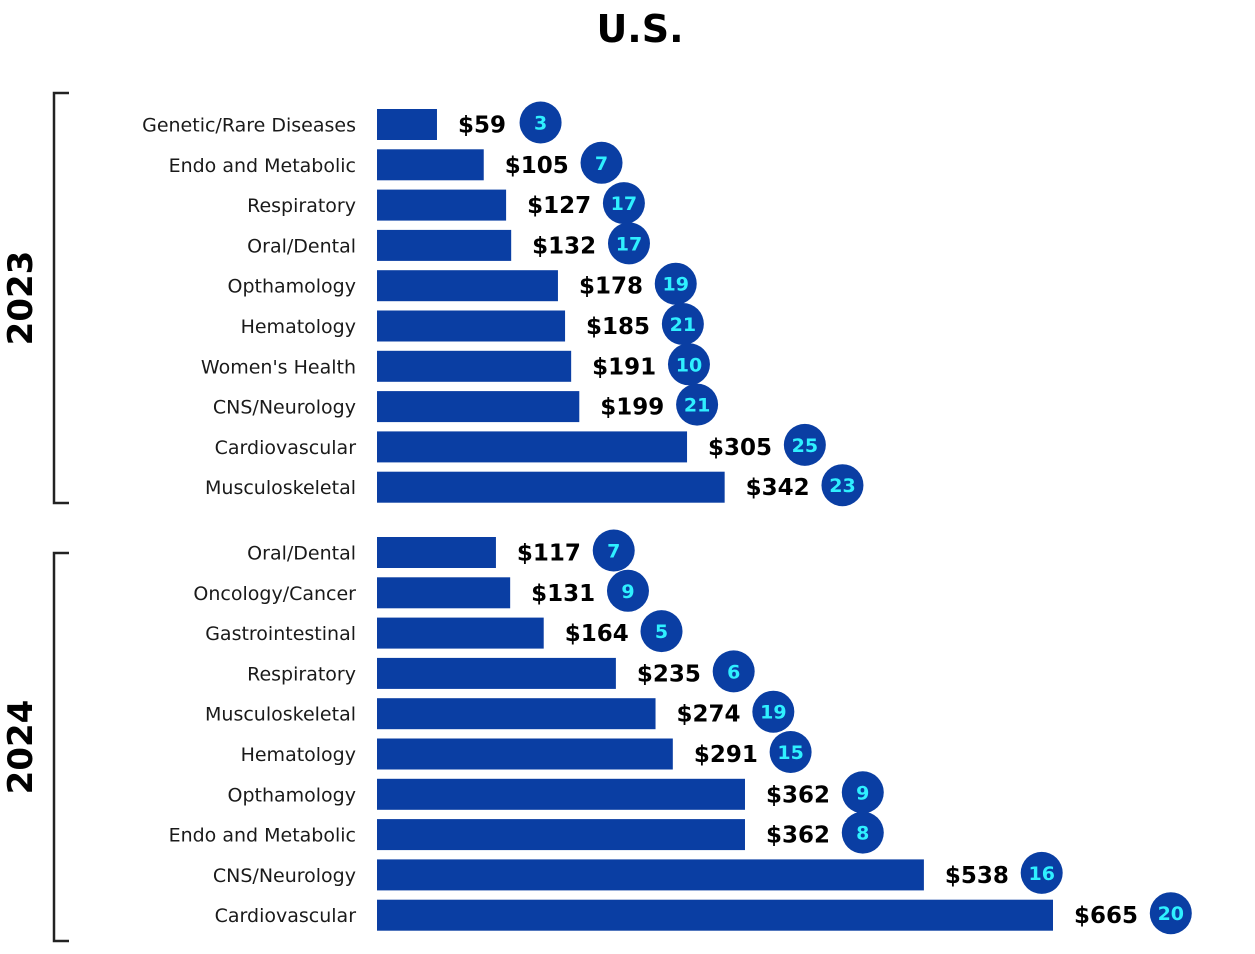 The height and width of the screenshot is (954, 1255). I want to click on value-label: $127, so click(559, 206).